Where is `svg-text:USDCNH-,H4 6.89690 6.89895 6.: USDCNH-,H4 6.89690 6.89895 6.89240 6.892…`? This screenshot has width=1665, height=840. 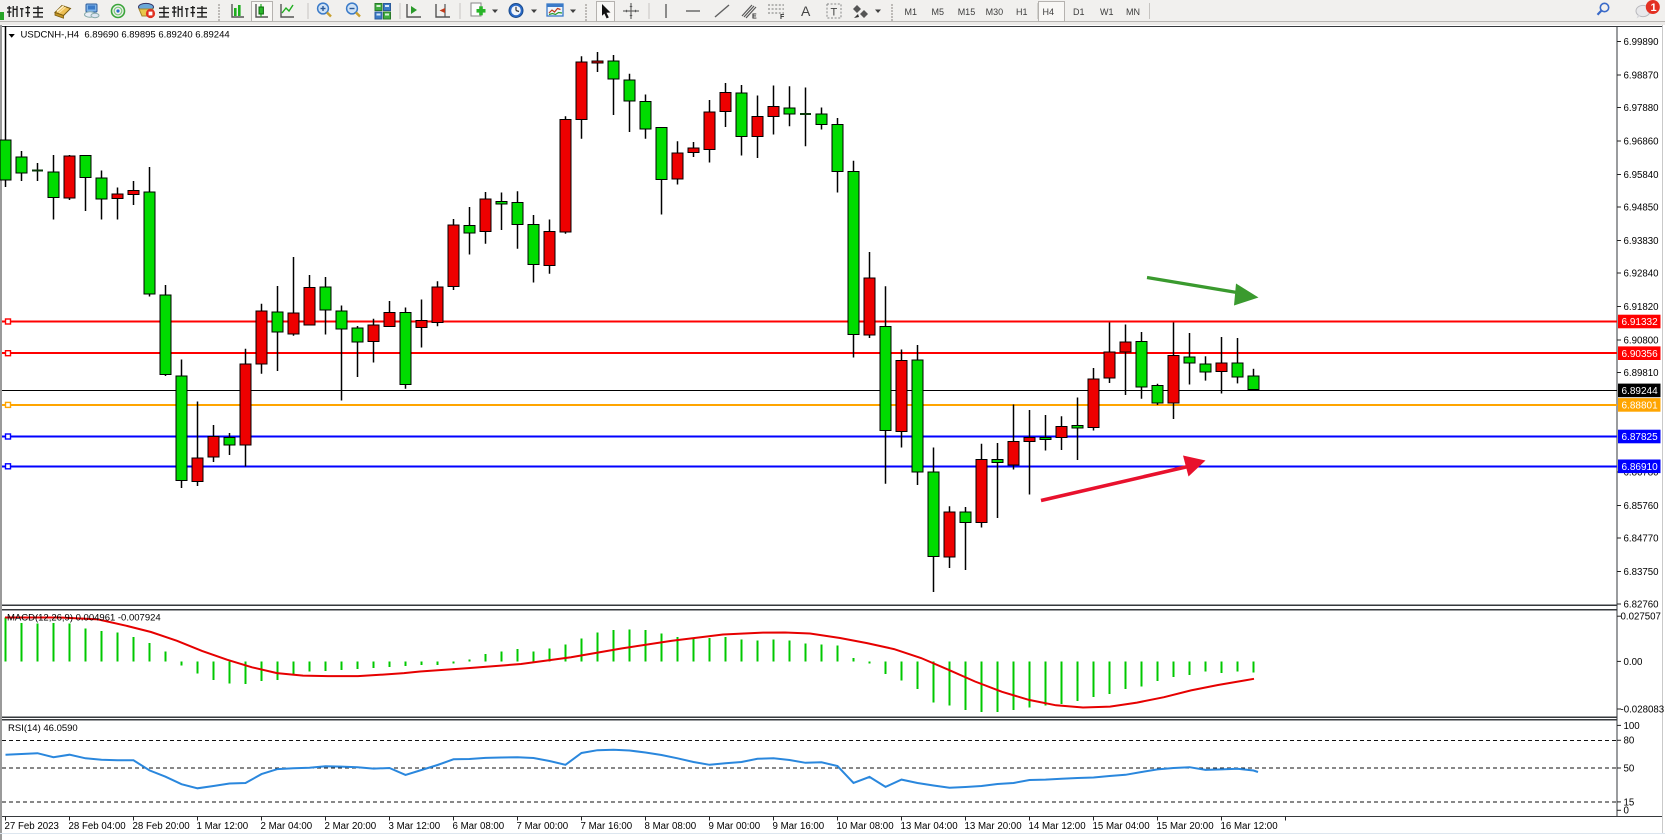
svg-text:USDCNH-,H4 6.89690 6.89895 6.: USDCNH-,H4 6.89690 6.89895 6.89240 6.892… is located at coordinates (125, 35).